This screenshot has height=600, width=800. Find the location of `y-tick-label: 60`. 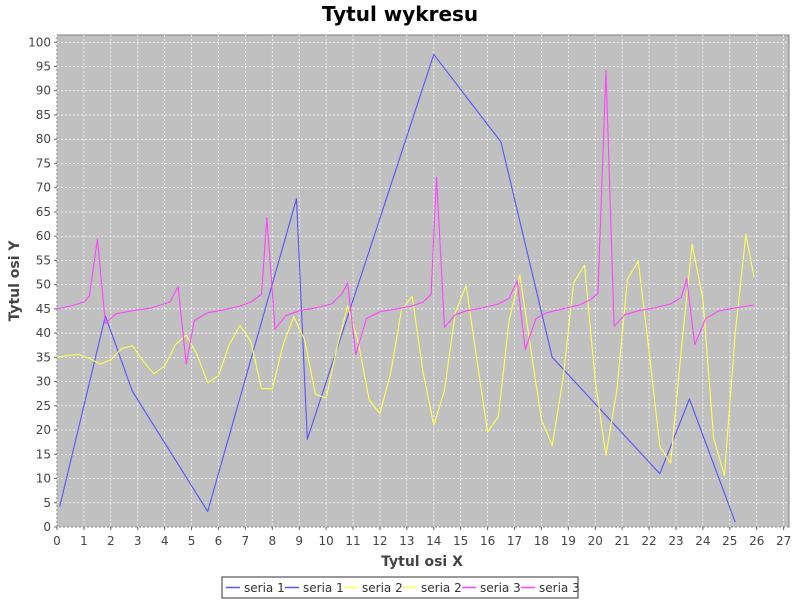

y-tick-label: 60 is located at coordinates (43, 236).